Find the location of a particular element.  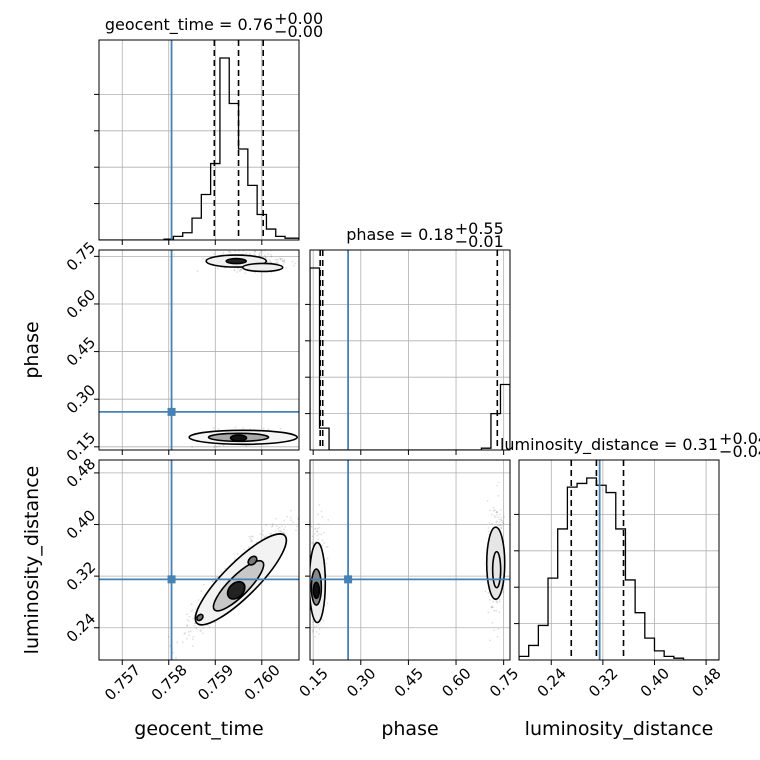

truth-marker is located at coordinates (348, 579).